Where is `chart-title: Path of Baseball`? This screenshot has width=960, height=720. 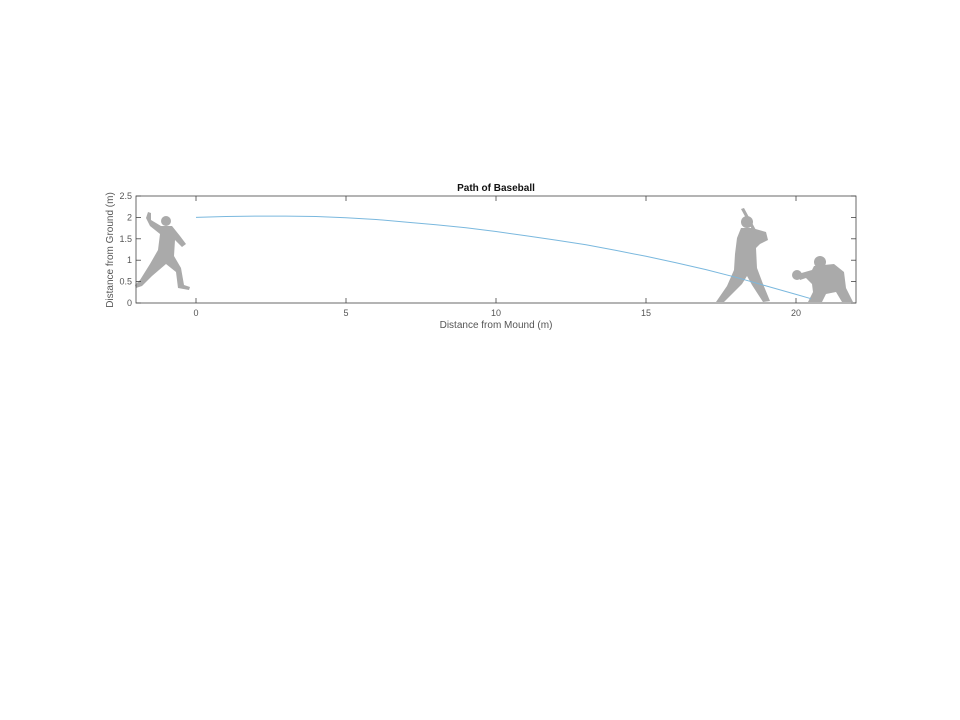 chart-title: Path of Baseball is located at coordinates (496, 188).